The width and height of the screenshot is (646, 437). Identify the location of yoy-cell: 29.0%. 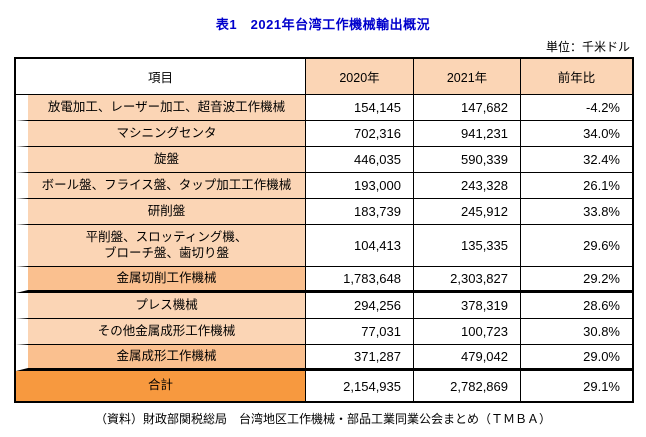
(576, 358).